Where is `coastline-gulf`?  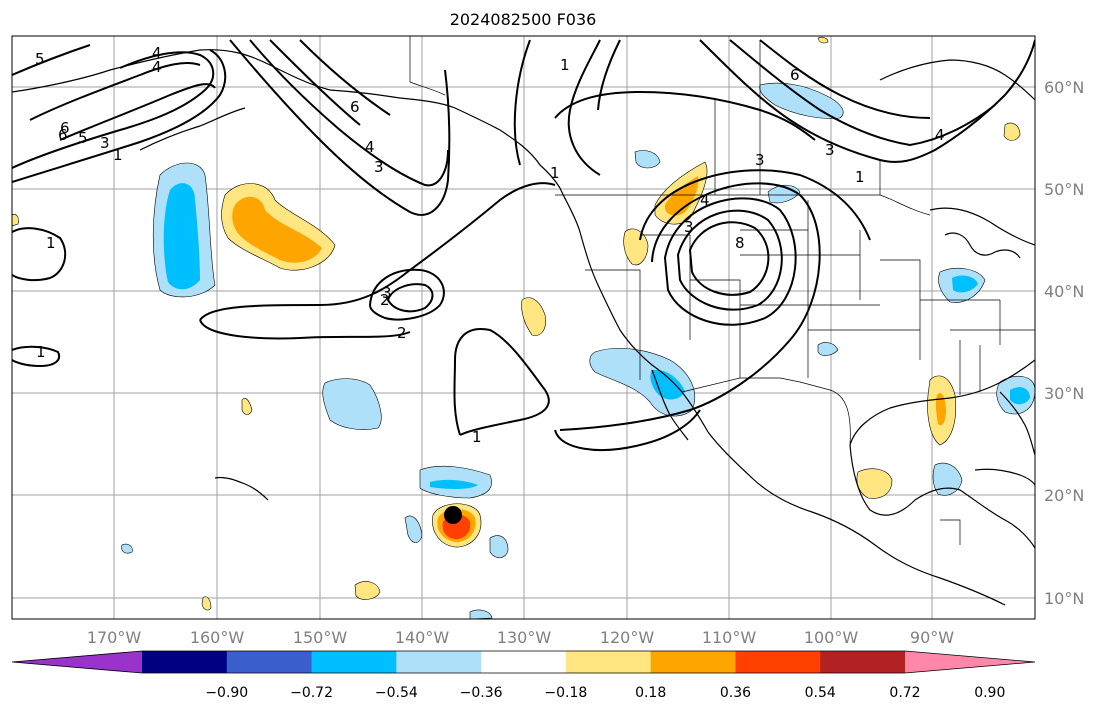 coastline-gulf is located at coordinates (942, 402).